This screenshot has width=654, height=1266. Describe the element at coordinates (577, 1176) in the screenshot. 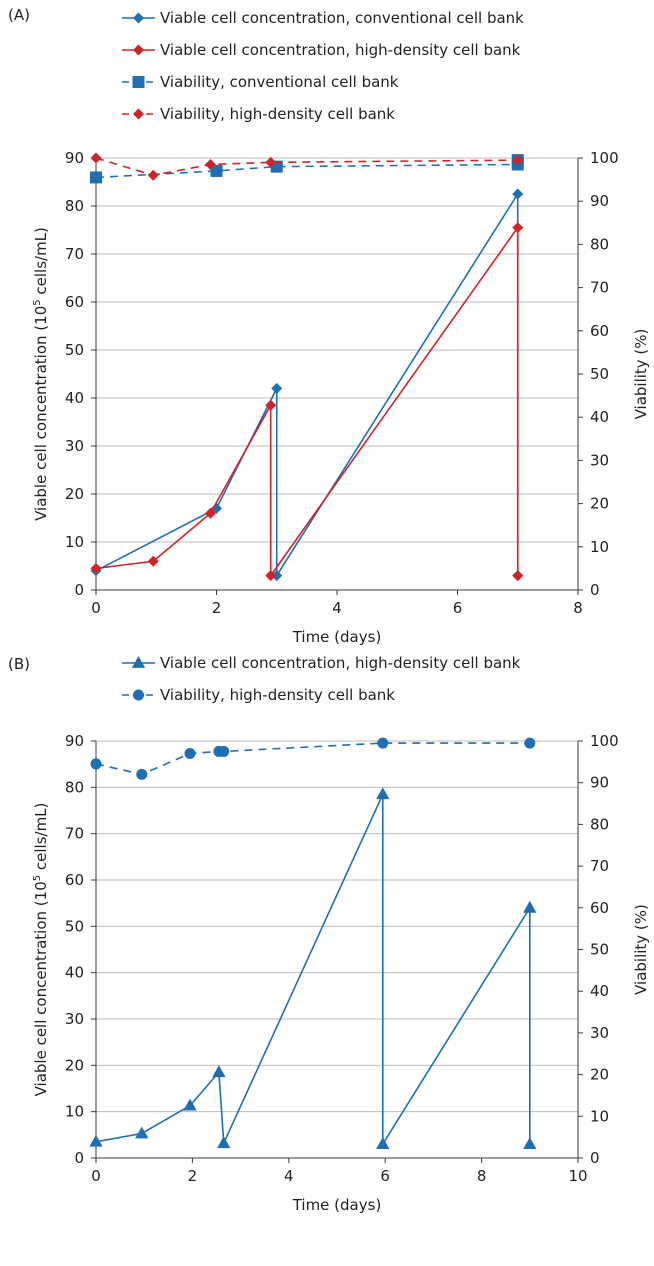

I see `x-tick-label: 10` at that location.